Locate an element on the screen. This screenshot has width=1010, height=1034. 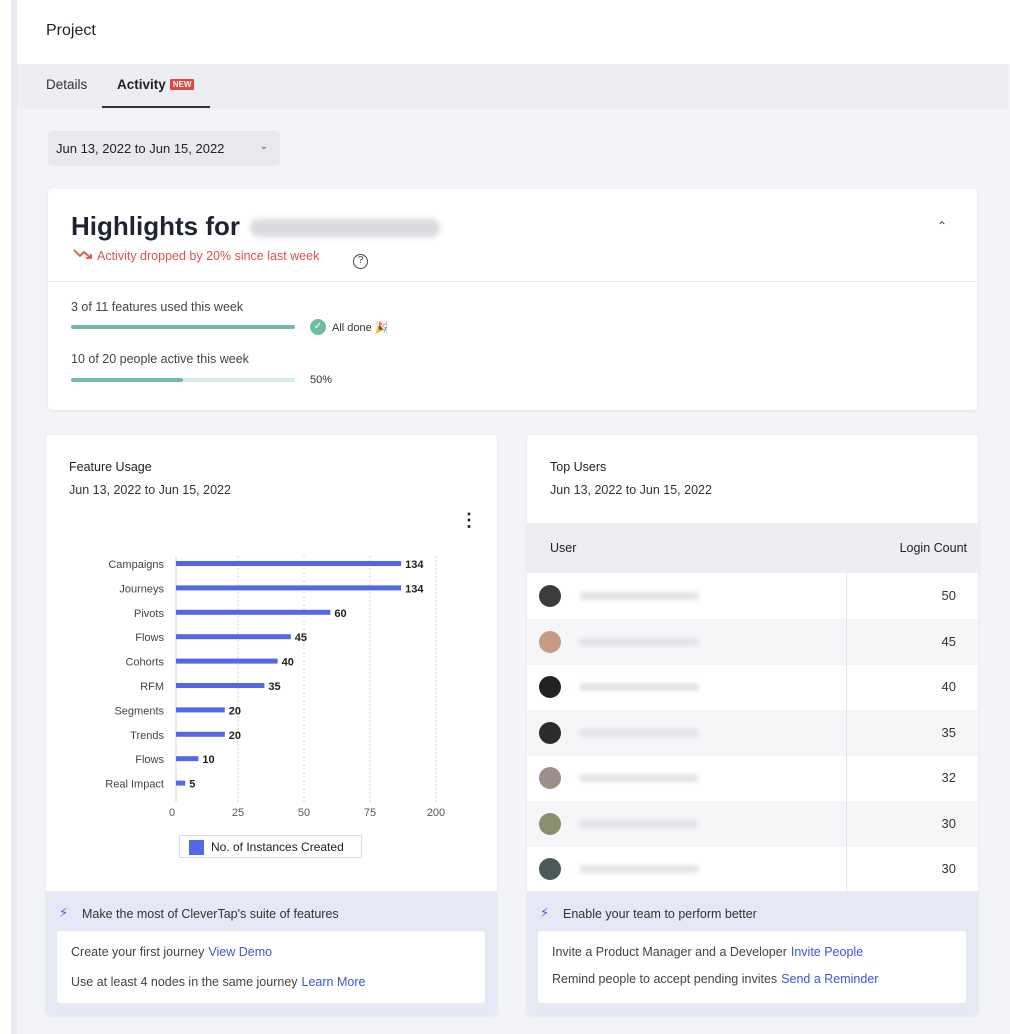
category-label: Pivots is located at coordinates (149, 614).